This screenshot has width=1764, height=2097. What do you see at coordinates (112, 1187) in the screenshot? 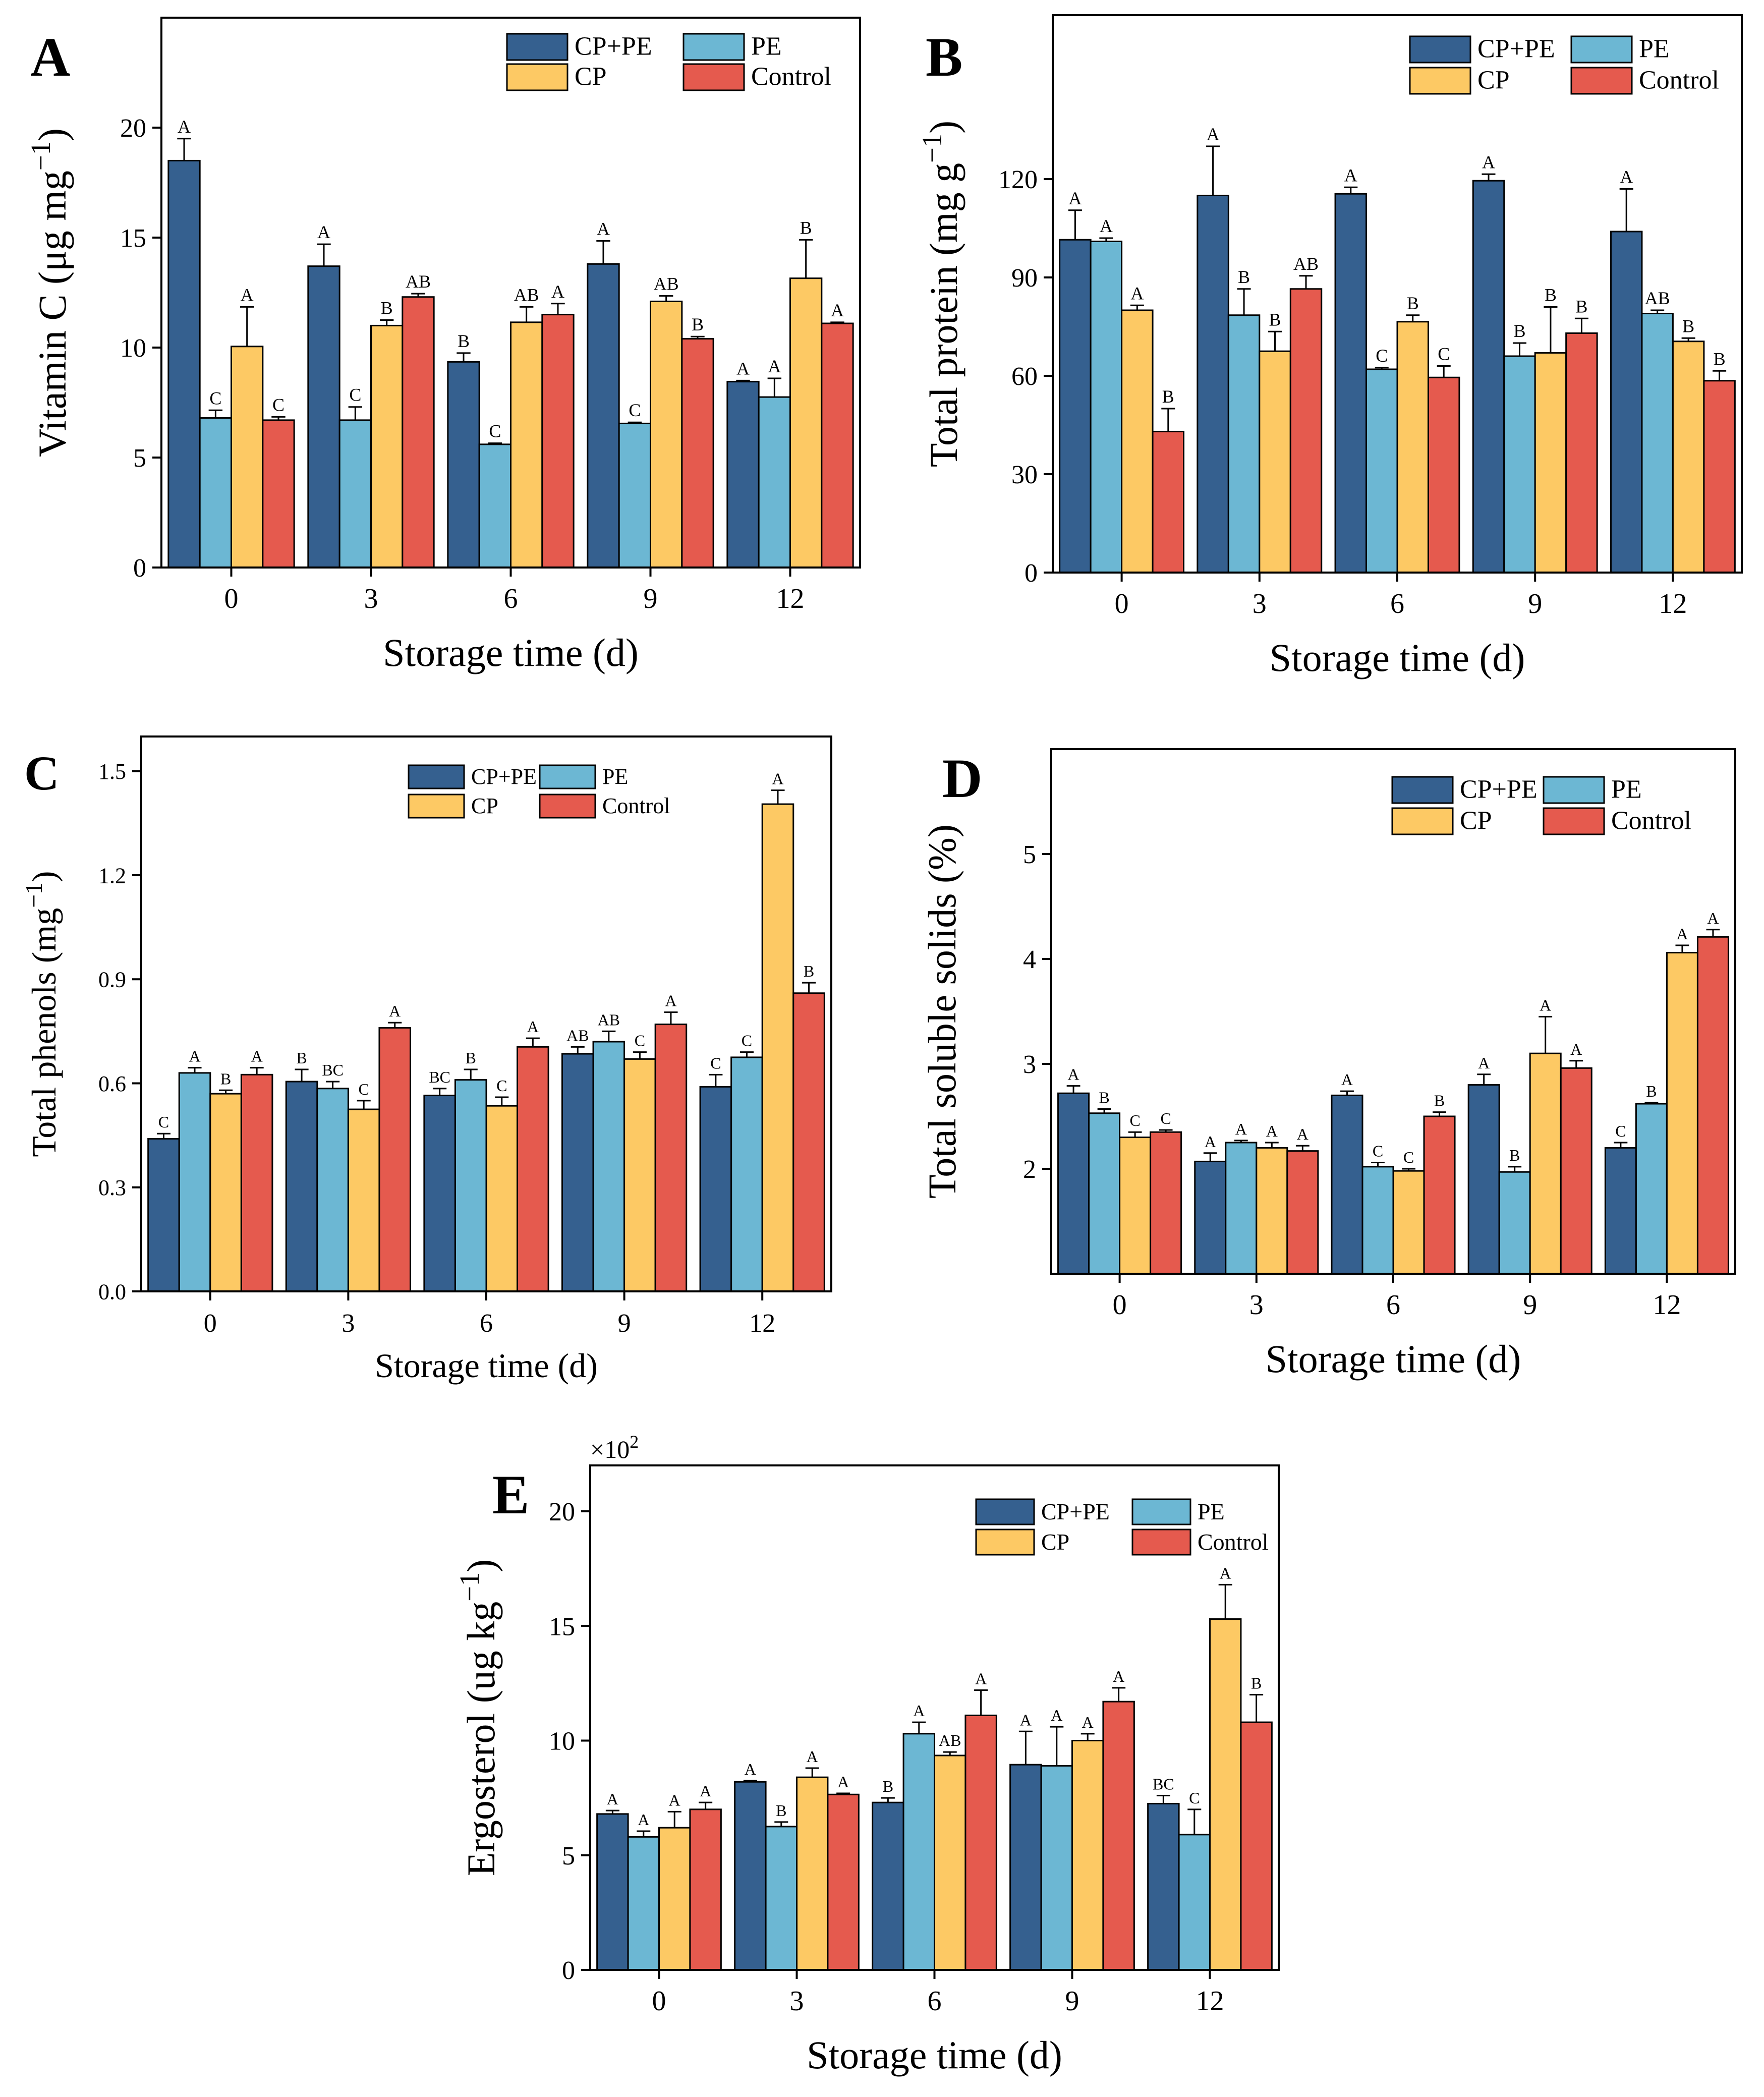
I see `y-tick-label: 0.3` at bounding box center [112, 1187].